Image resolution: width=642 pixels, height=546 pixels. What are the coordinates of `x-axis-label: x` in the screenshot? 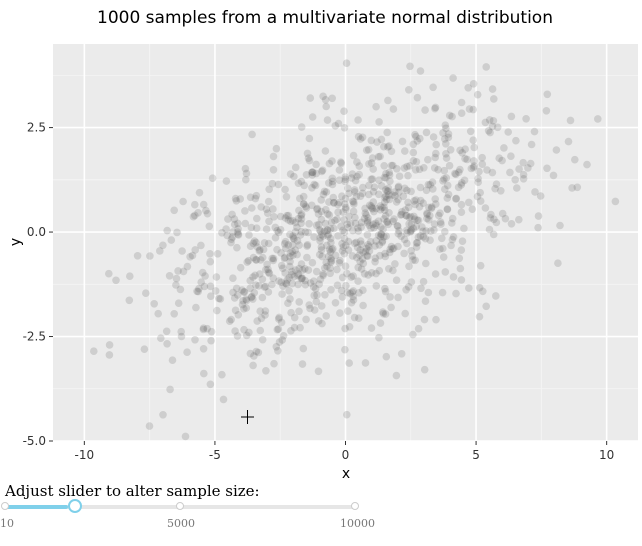 It's located at (346, 473).